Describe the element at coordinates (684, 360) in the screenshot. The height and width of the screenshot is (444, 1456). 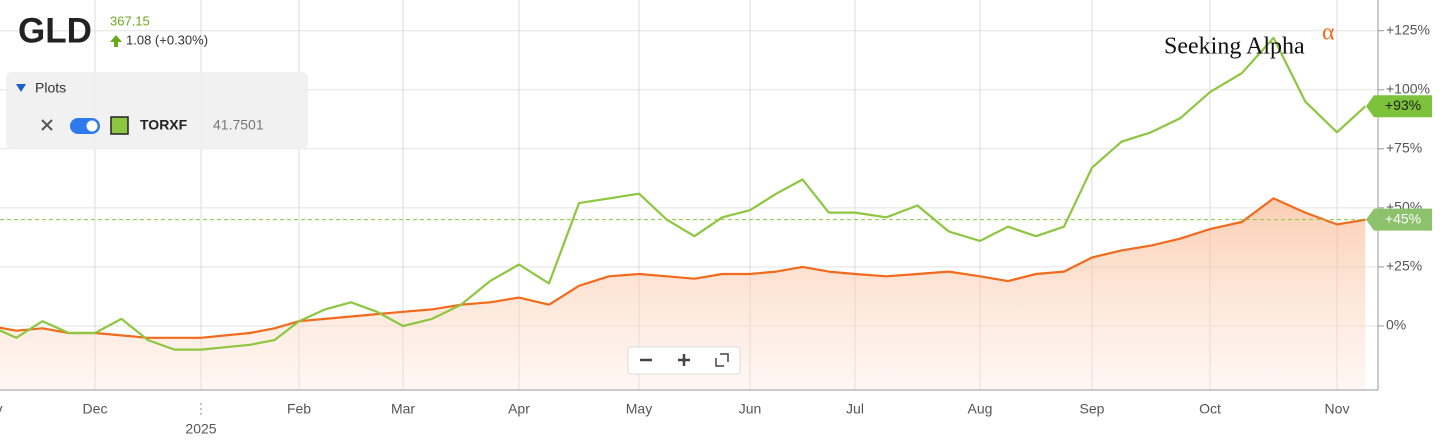
I see `zoom-in` at that location.